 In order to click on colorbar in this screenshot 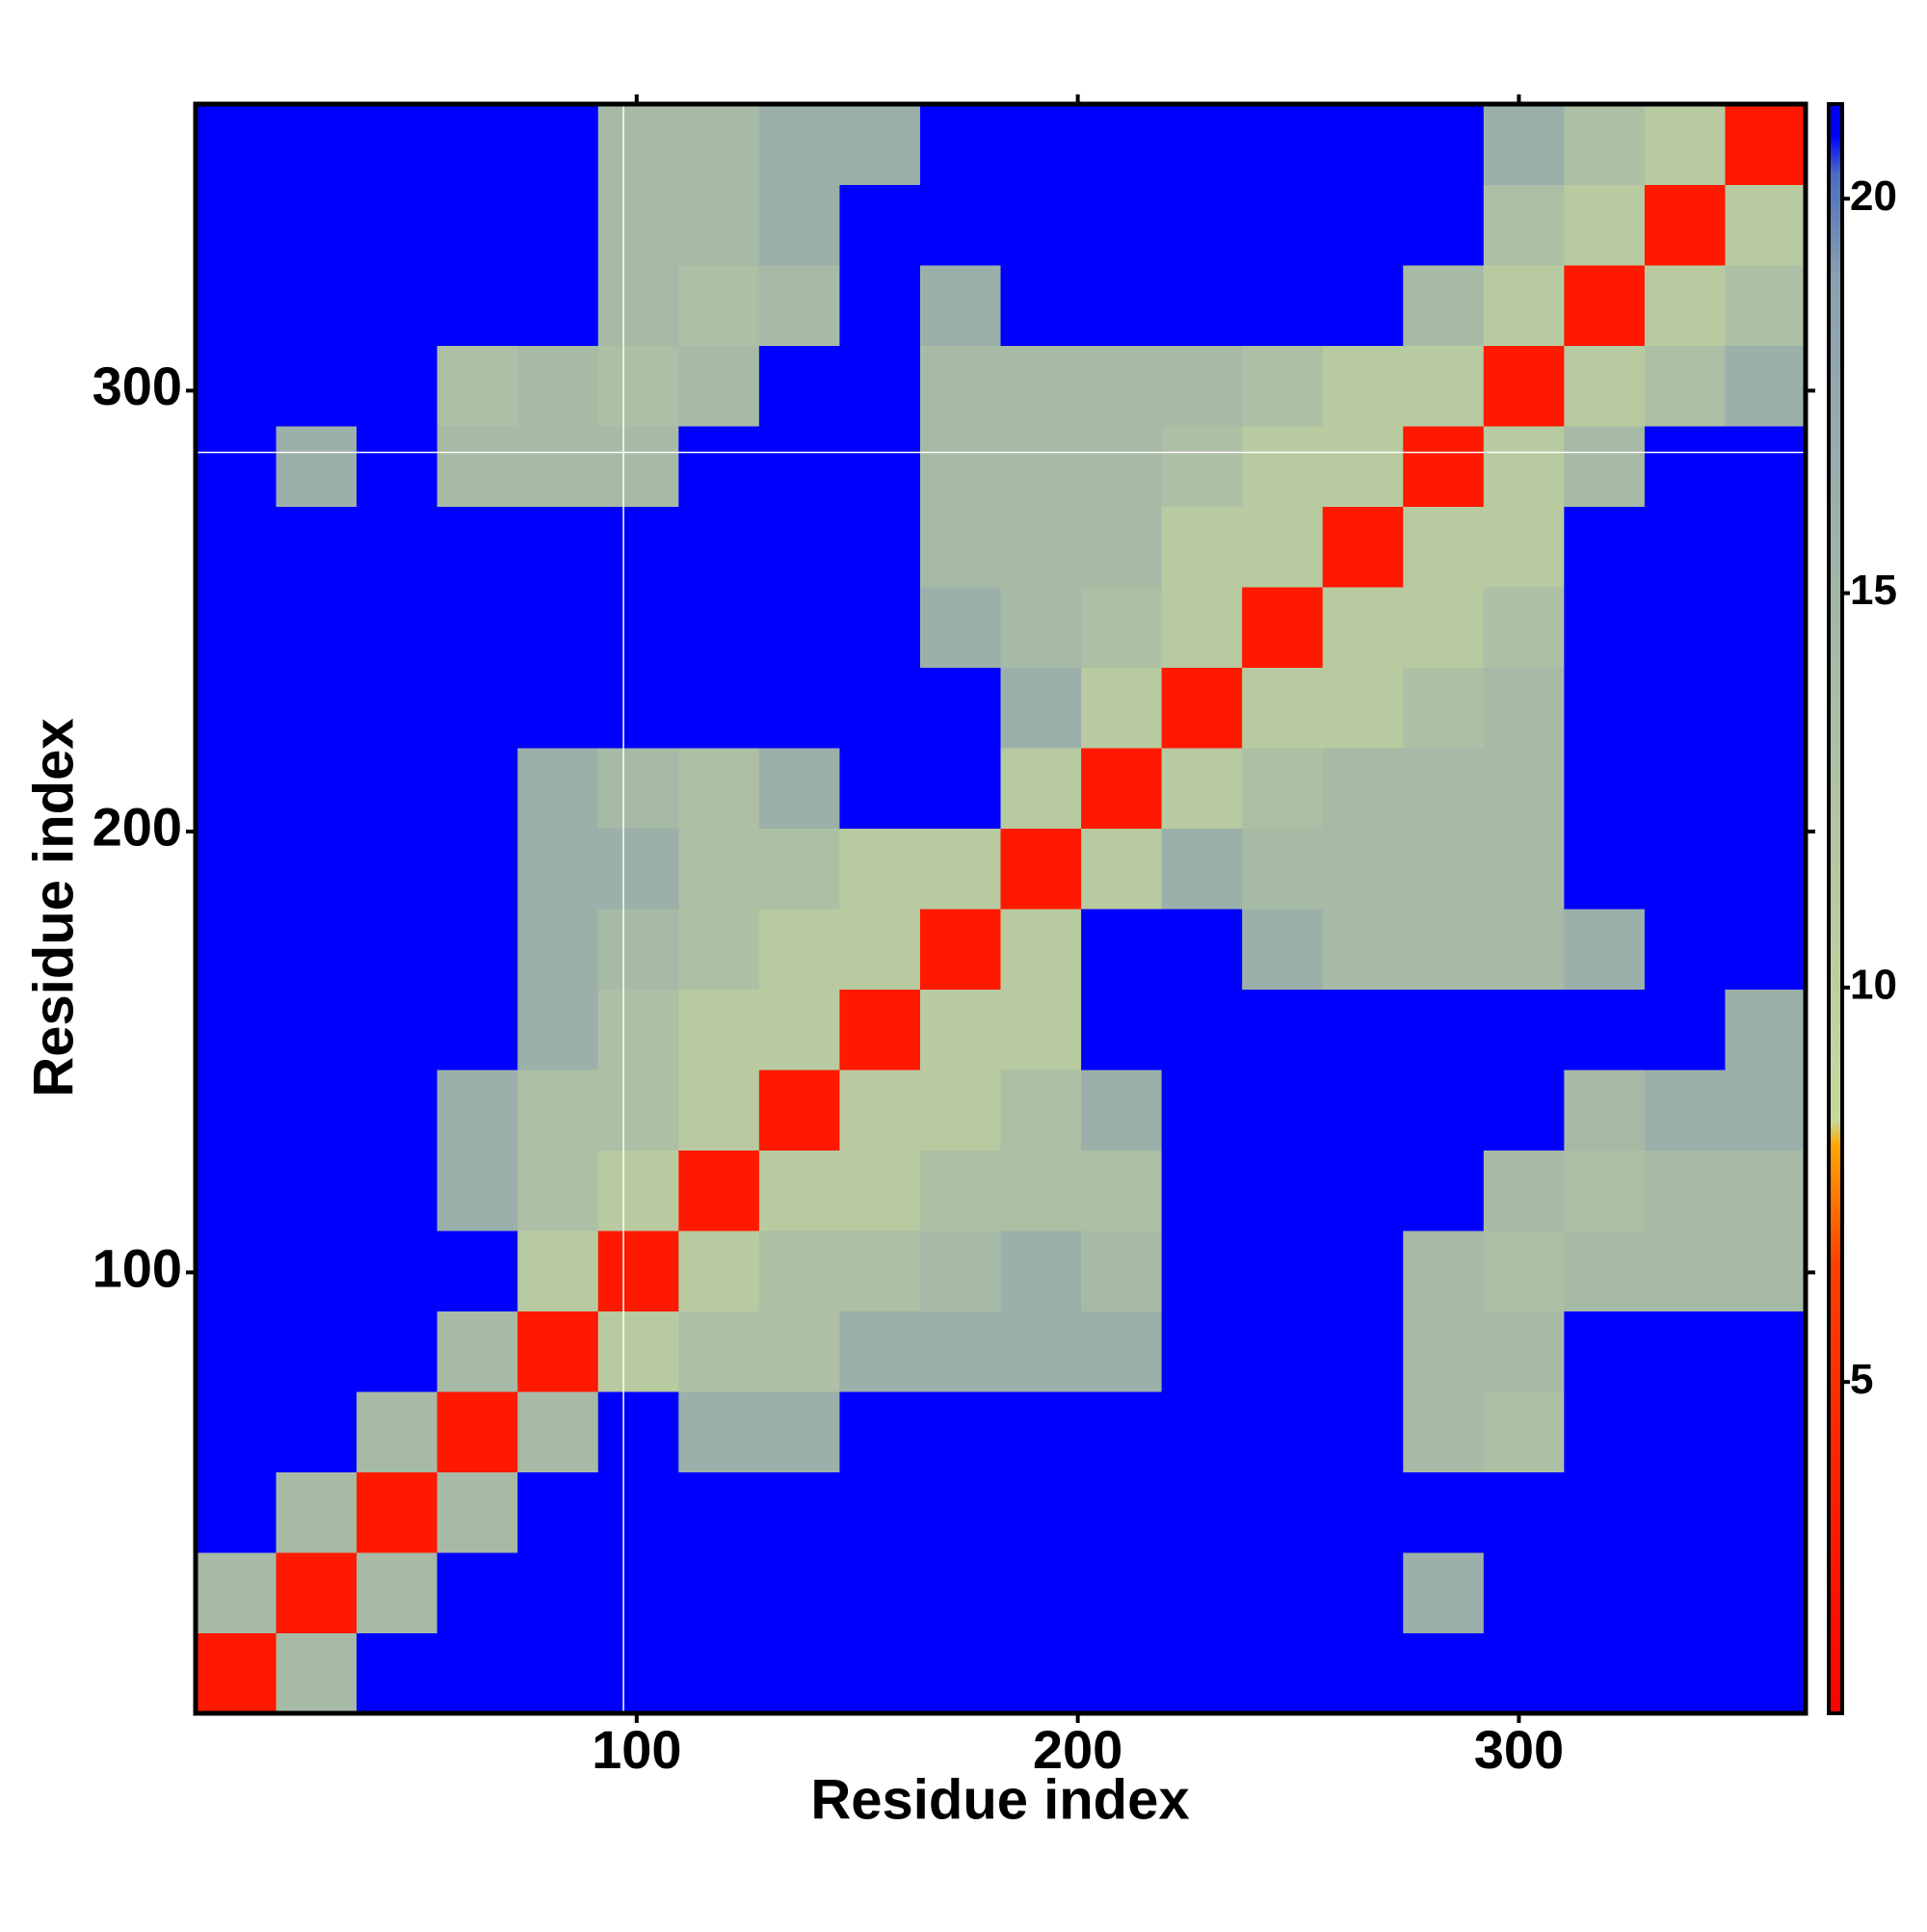, I will do `click(1835, 908)`.